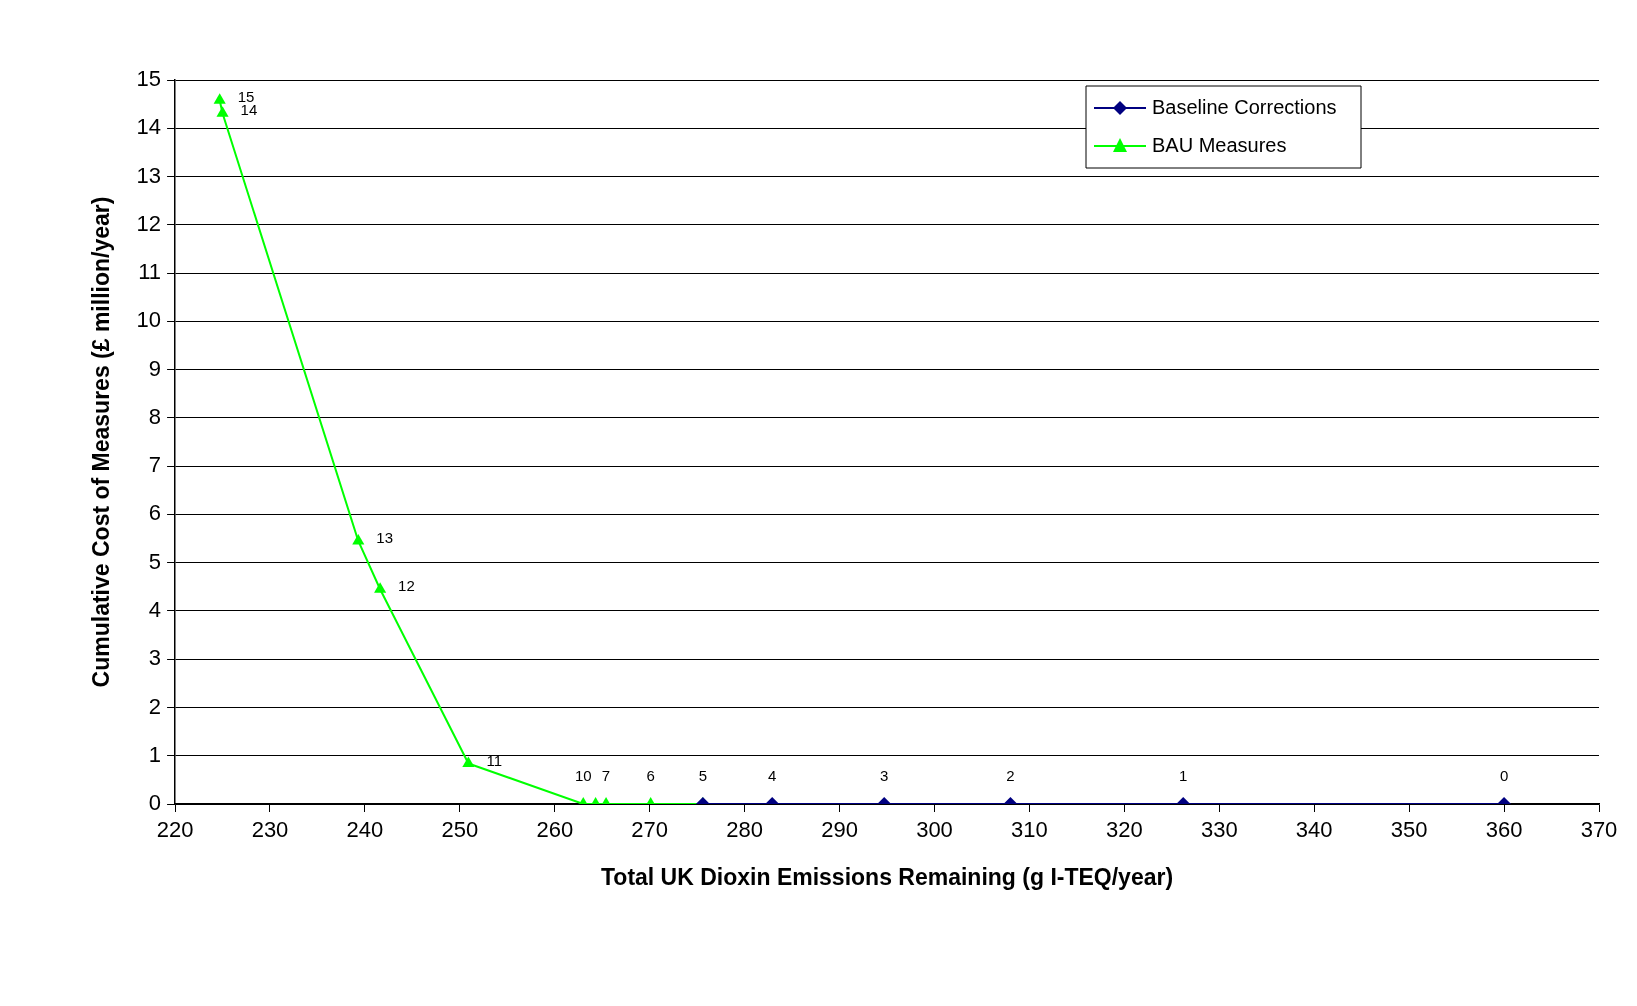 The image size is (1637, 1006). What do you see at coordinates (744, 830) in the screenshot?
I see `x-tick-label: 280` at bounding box center [744, 830].